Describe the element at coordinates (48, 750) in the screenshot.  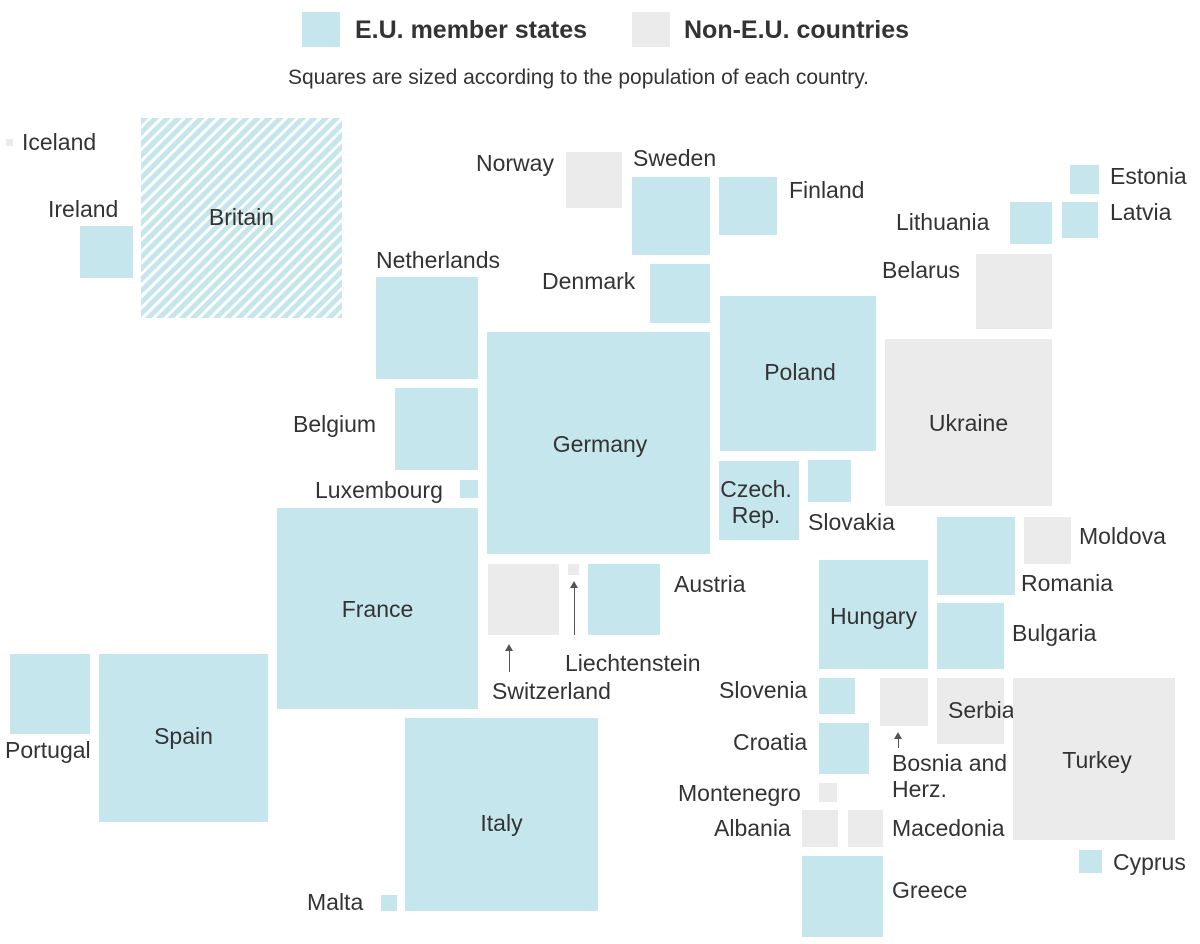
I see `label-portugal: Portugal` at that location.